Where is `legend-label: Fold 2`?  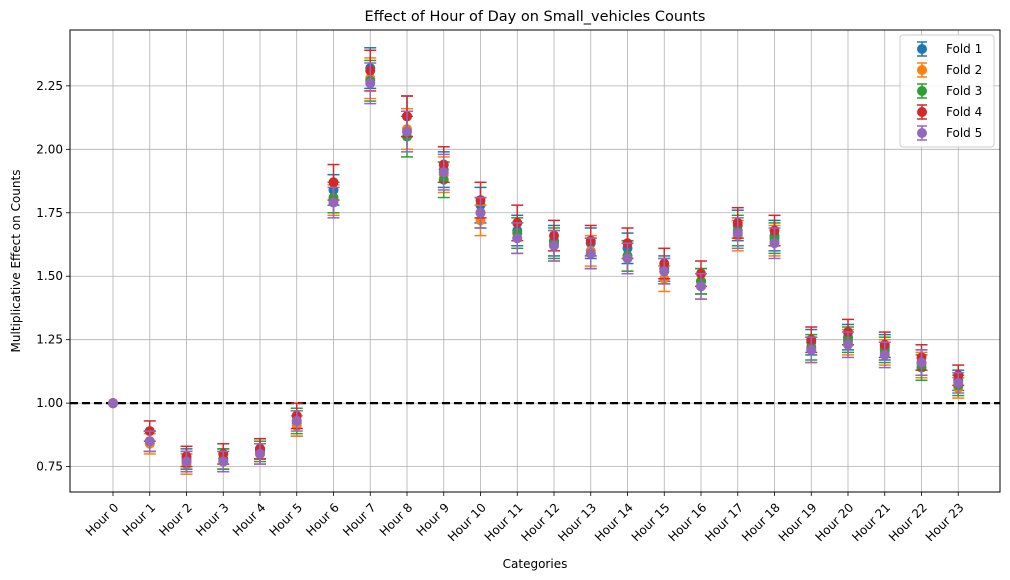 legend-label: Fold 2 is located at coordinates (964, 70).